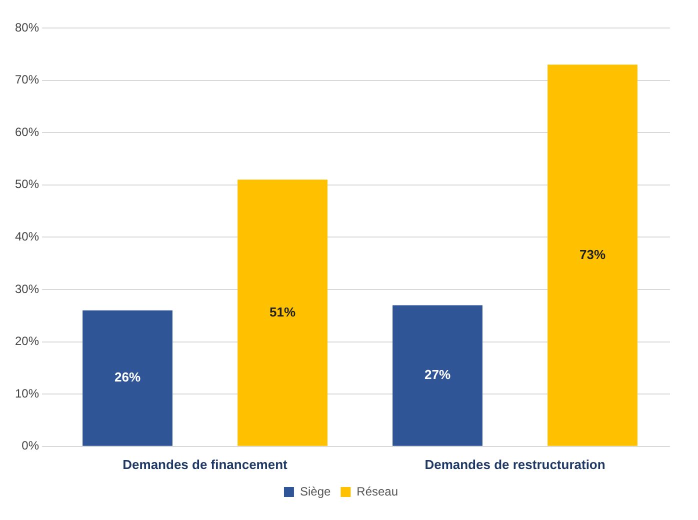  What do you see at coordinates (515, 464) in the screenshot?
I see `x-tick-label: Demandes de restructuration` at bounding box center [515, 464].